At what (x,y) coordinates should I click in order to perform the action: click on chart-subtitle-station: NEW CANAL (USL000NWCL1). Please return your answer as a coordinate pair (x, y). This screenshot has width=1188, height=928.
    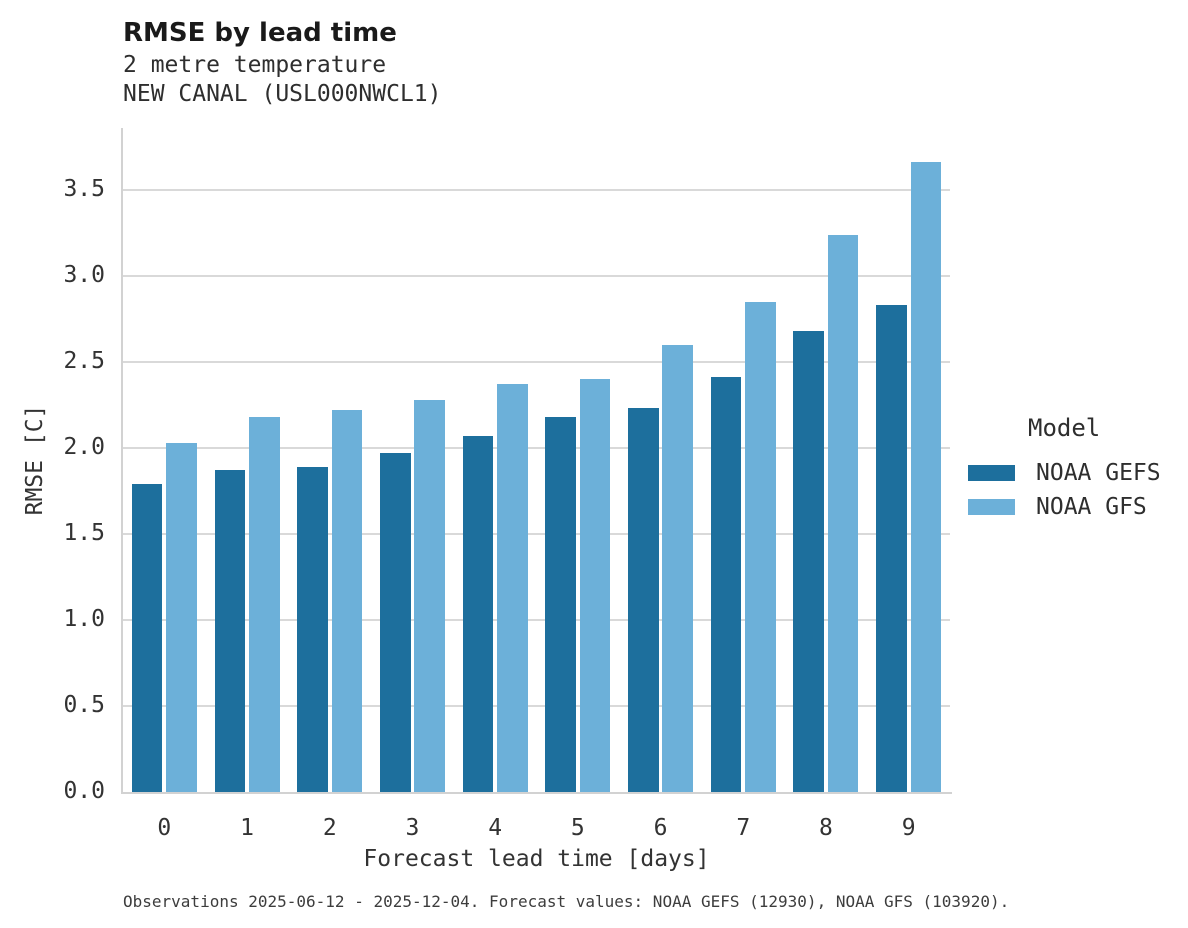
    Looking at the image, I should click on (282, 94).